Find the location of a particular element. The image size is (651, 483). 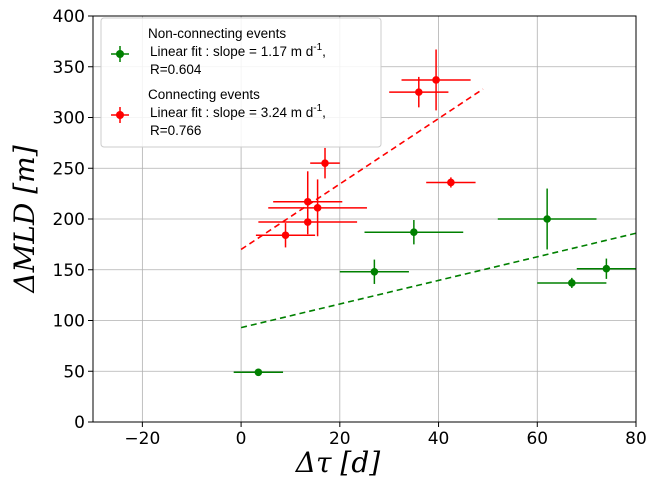

legend-r-non-connecting: R=0.604 is located at coordinates (176, 69).